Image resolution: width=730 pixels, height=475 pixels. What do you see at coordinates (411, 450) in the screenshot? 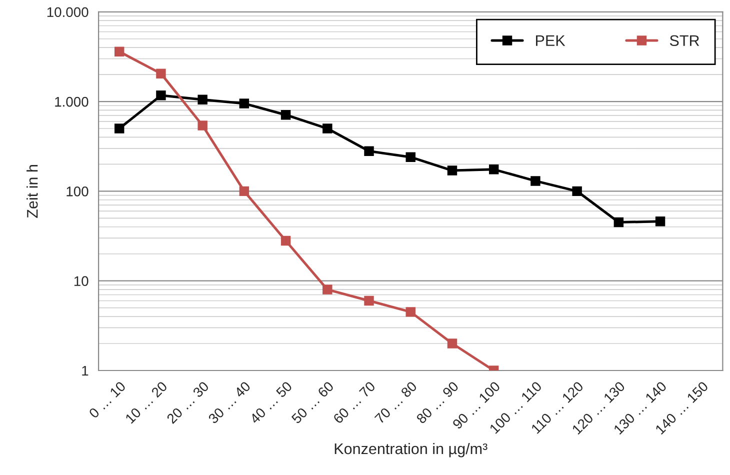
I see `x-axis-title: Konzentration in µg/m³` at bounding box center [411, 450].